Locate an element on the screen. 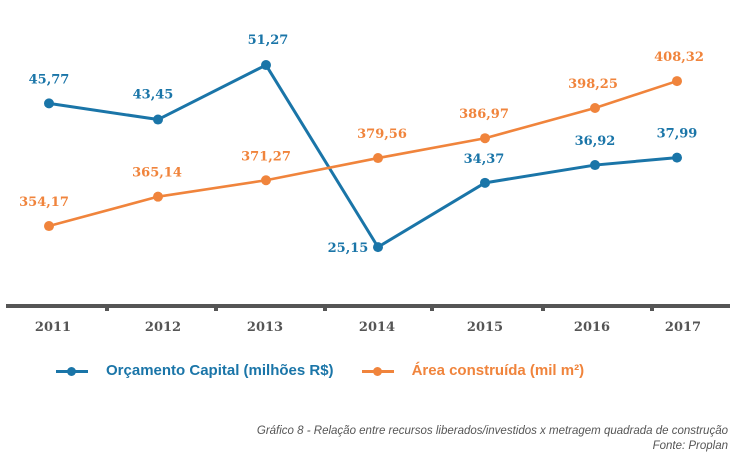 The width and height of the screenshot is (749, 463). data-label: 354,17 is located at coordinates (44, 202).